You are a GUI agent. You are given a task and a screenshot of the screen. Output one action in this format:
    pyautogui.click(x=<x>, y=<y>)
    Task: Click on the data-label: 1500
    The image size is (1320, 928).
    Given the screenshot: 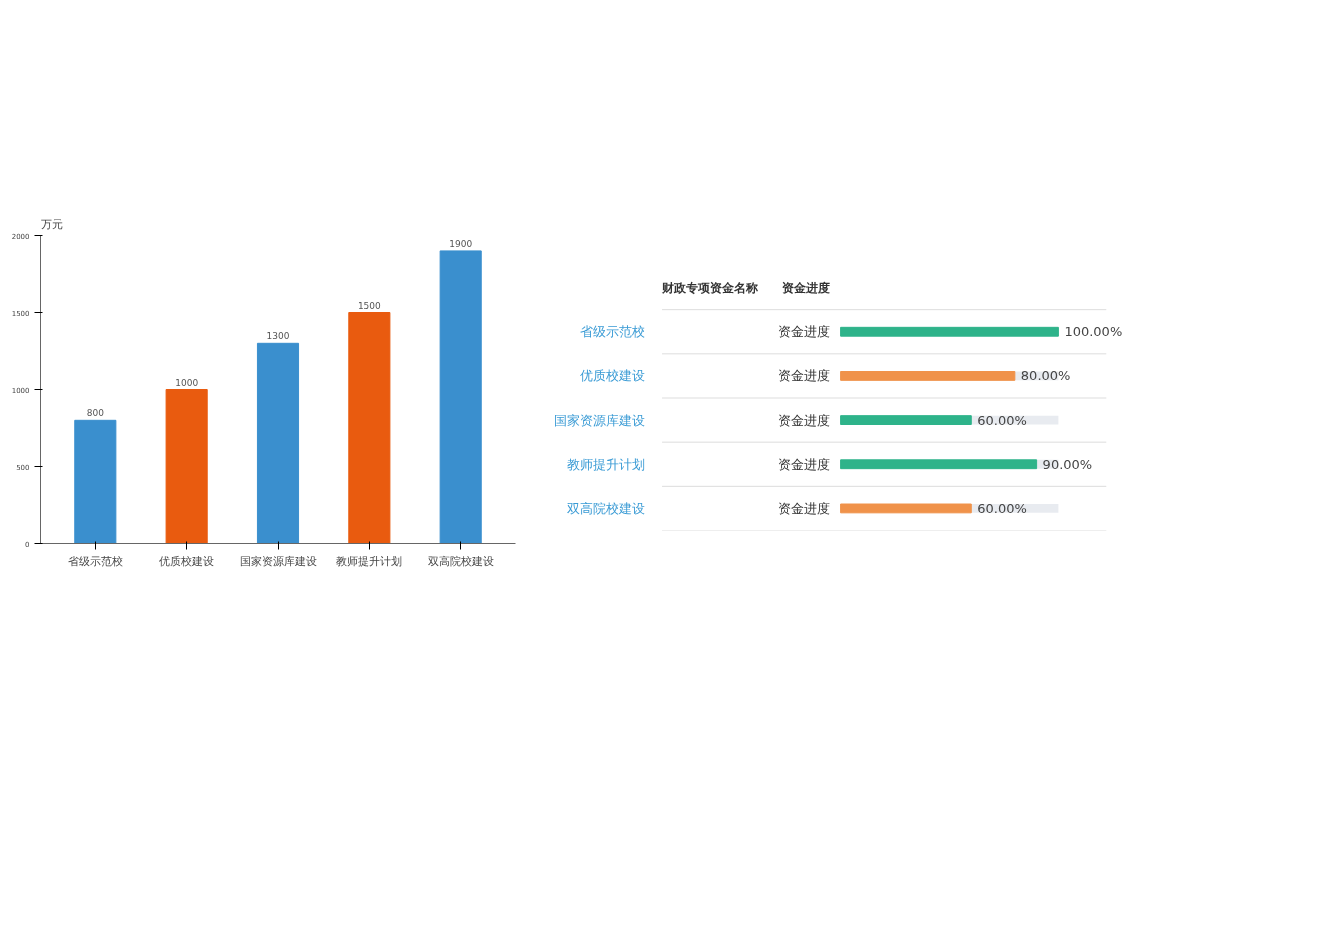 What is the action you would take?
    pyautogui.click(x=369, y=305)
    